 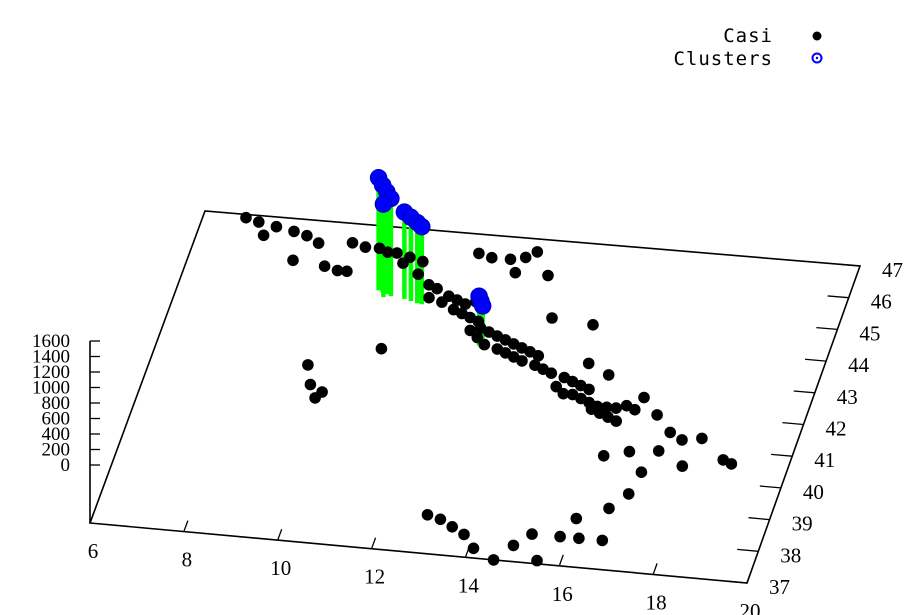 What do you see at coordinates (748, 36) in the screenshot?
I see `legend-label-casi: Casi` at bounding box center [748, 36].